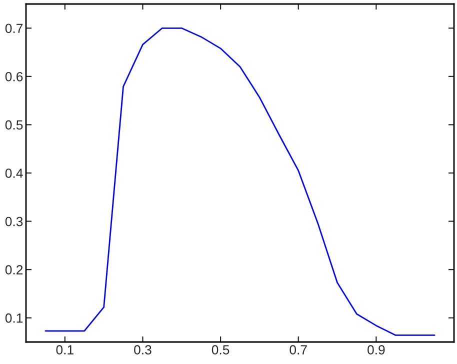  I want to click on y-tick-label: 0.3, so click(14, 221).